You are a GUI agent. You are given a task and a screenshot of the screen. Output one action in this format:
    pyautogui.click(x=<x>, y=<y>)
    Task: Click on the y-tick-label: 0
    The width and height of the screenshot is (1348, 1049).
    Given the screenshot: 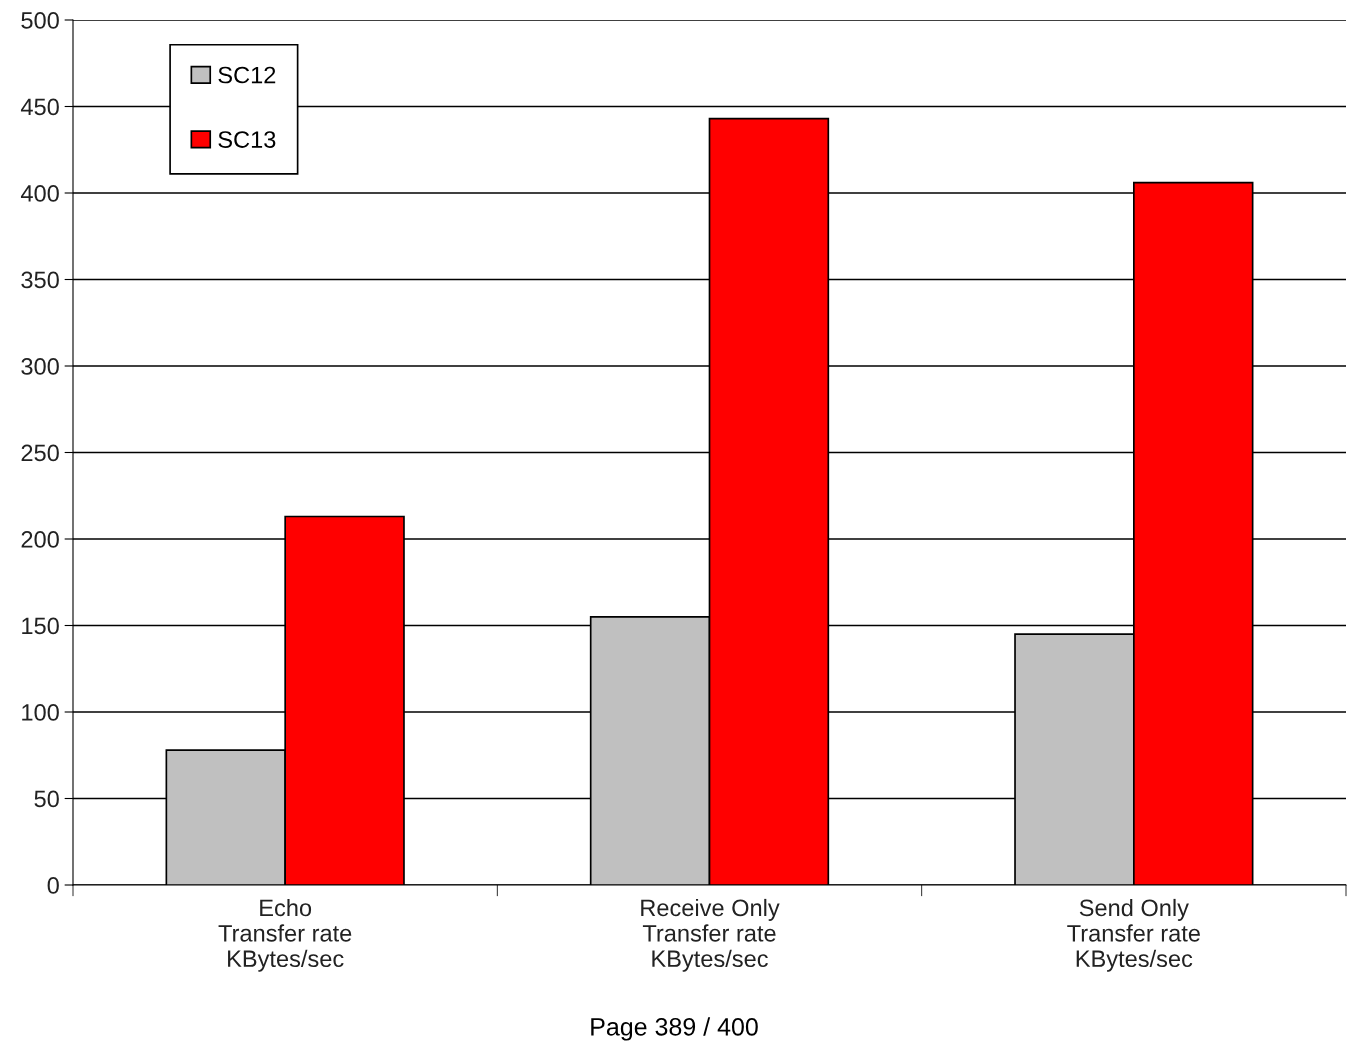 What is the action you would take?
    pyautogui.click(x=53, y=885)
    